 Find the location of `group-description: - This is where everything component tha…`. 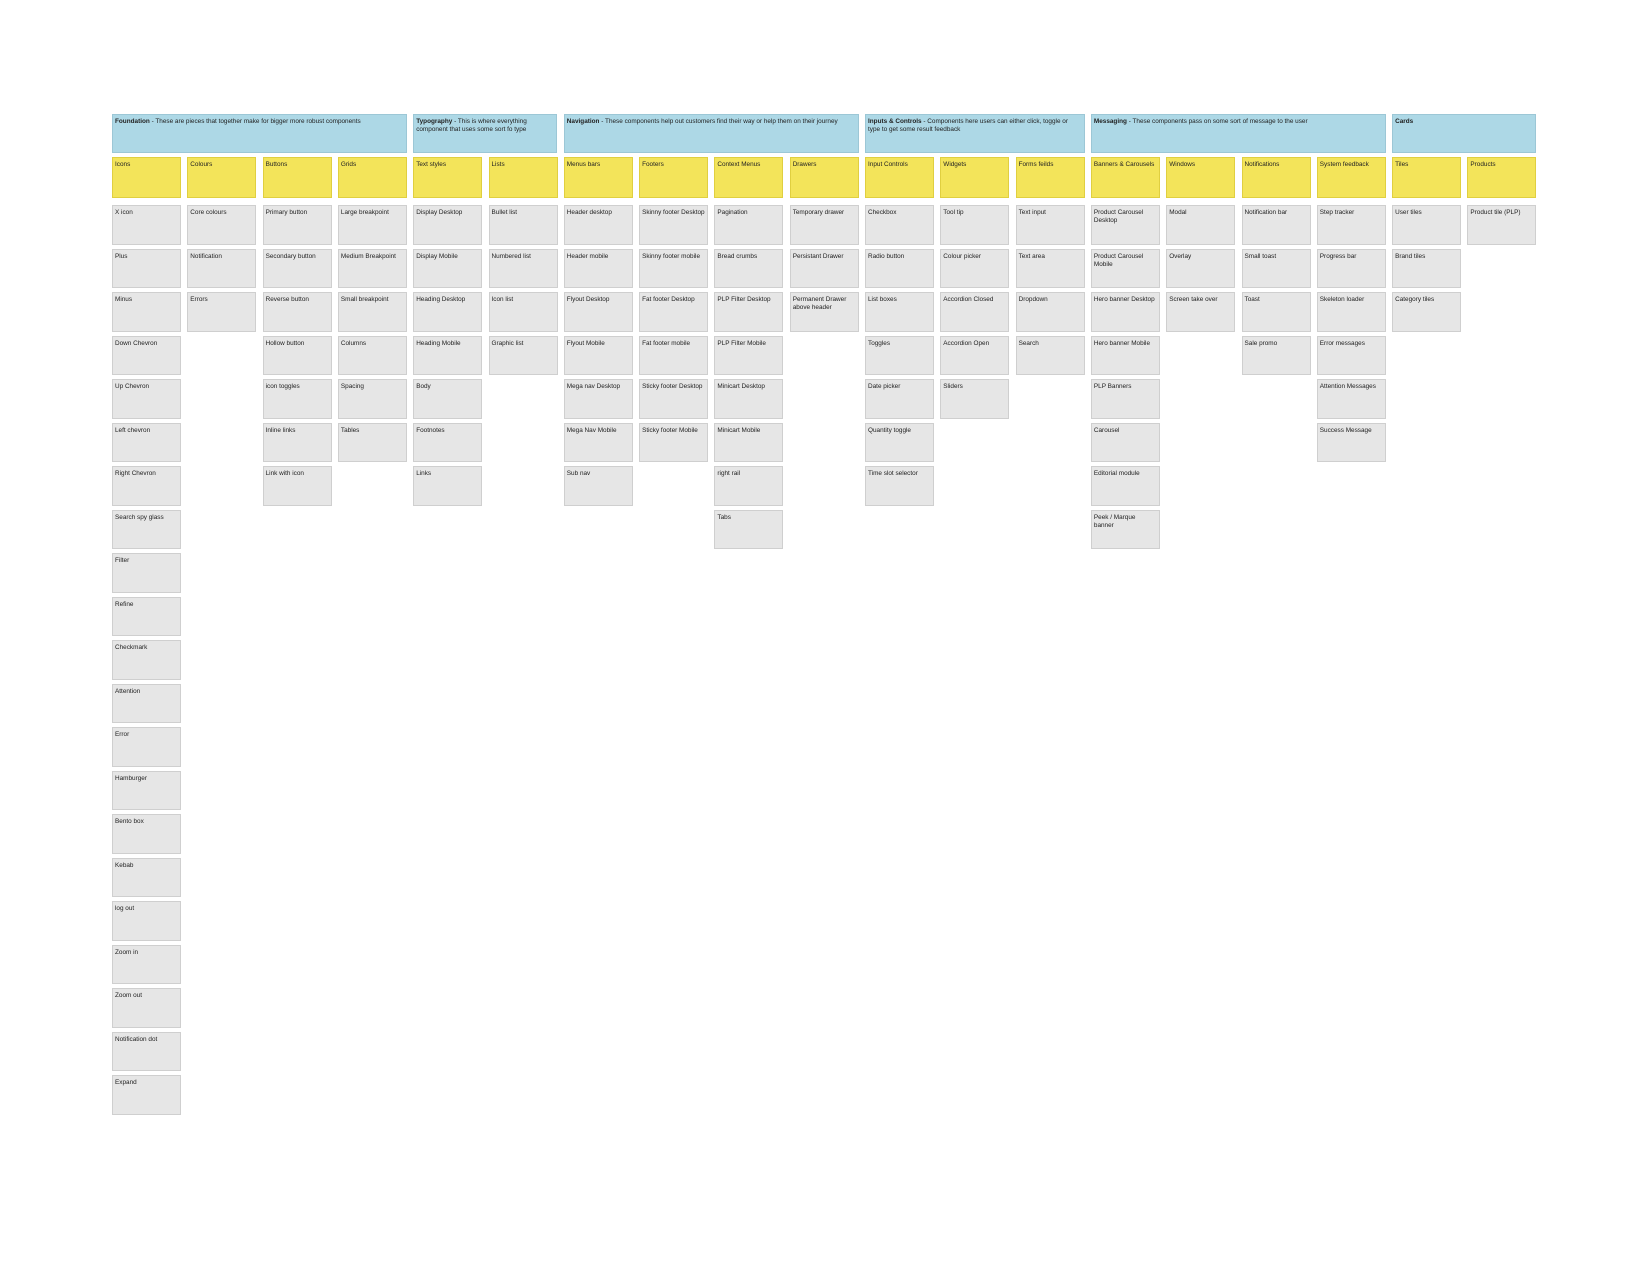

group-description: - This is where everything component tha… is located at coordinates (471, 125).